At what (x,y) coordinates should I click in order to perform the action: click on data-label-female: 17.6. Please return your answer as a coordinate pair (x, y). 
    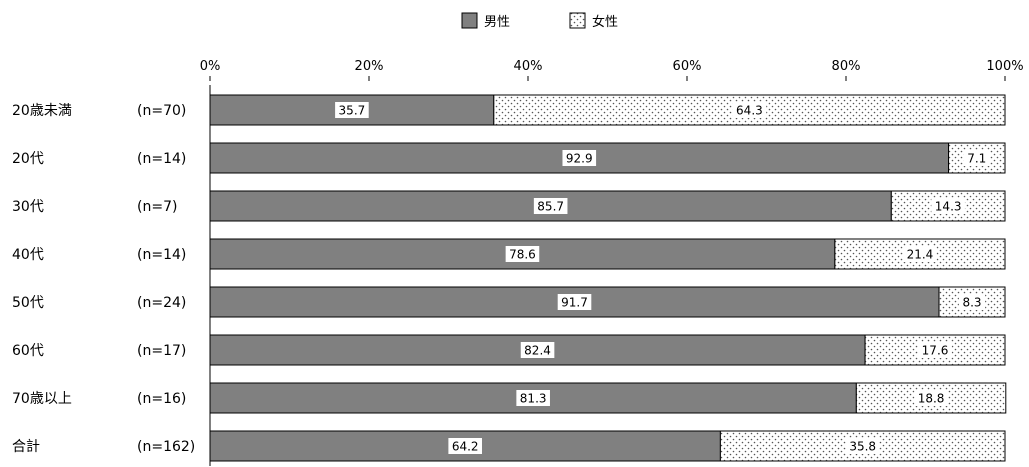
    Looking at the image, I should click on (935, 351).